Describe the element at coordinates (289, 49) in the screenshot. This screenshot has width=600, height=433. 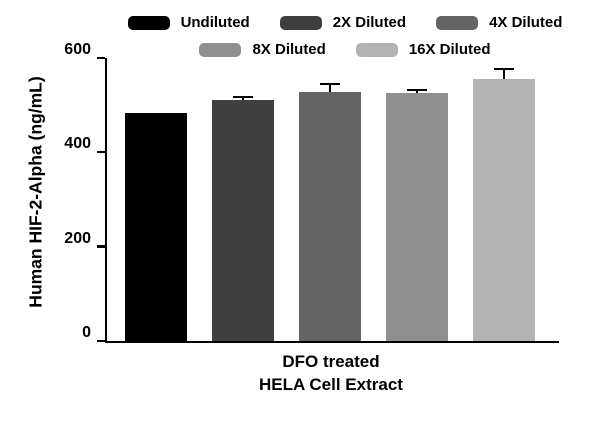
I see `legend-label: 8X Diluted` at that location.